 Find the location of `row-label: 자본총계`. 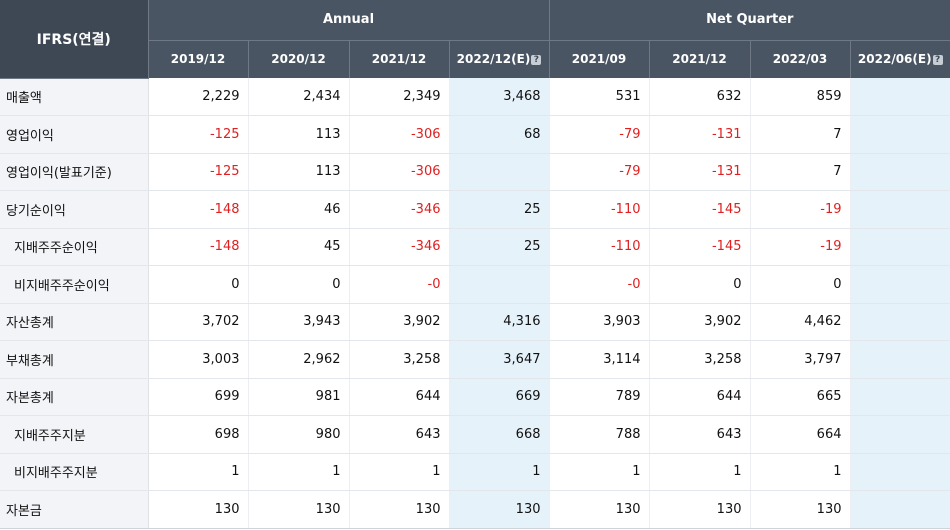

row-label: 자본총계 is located at coordinates (74, 397).